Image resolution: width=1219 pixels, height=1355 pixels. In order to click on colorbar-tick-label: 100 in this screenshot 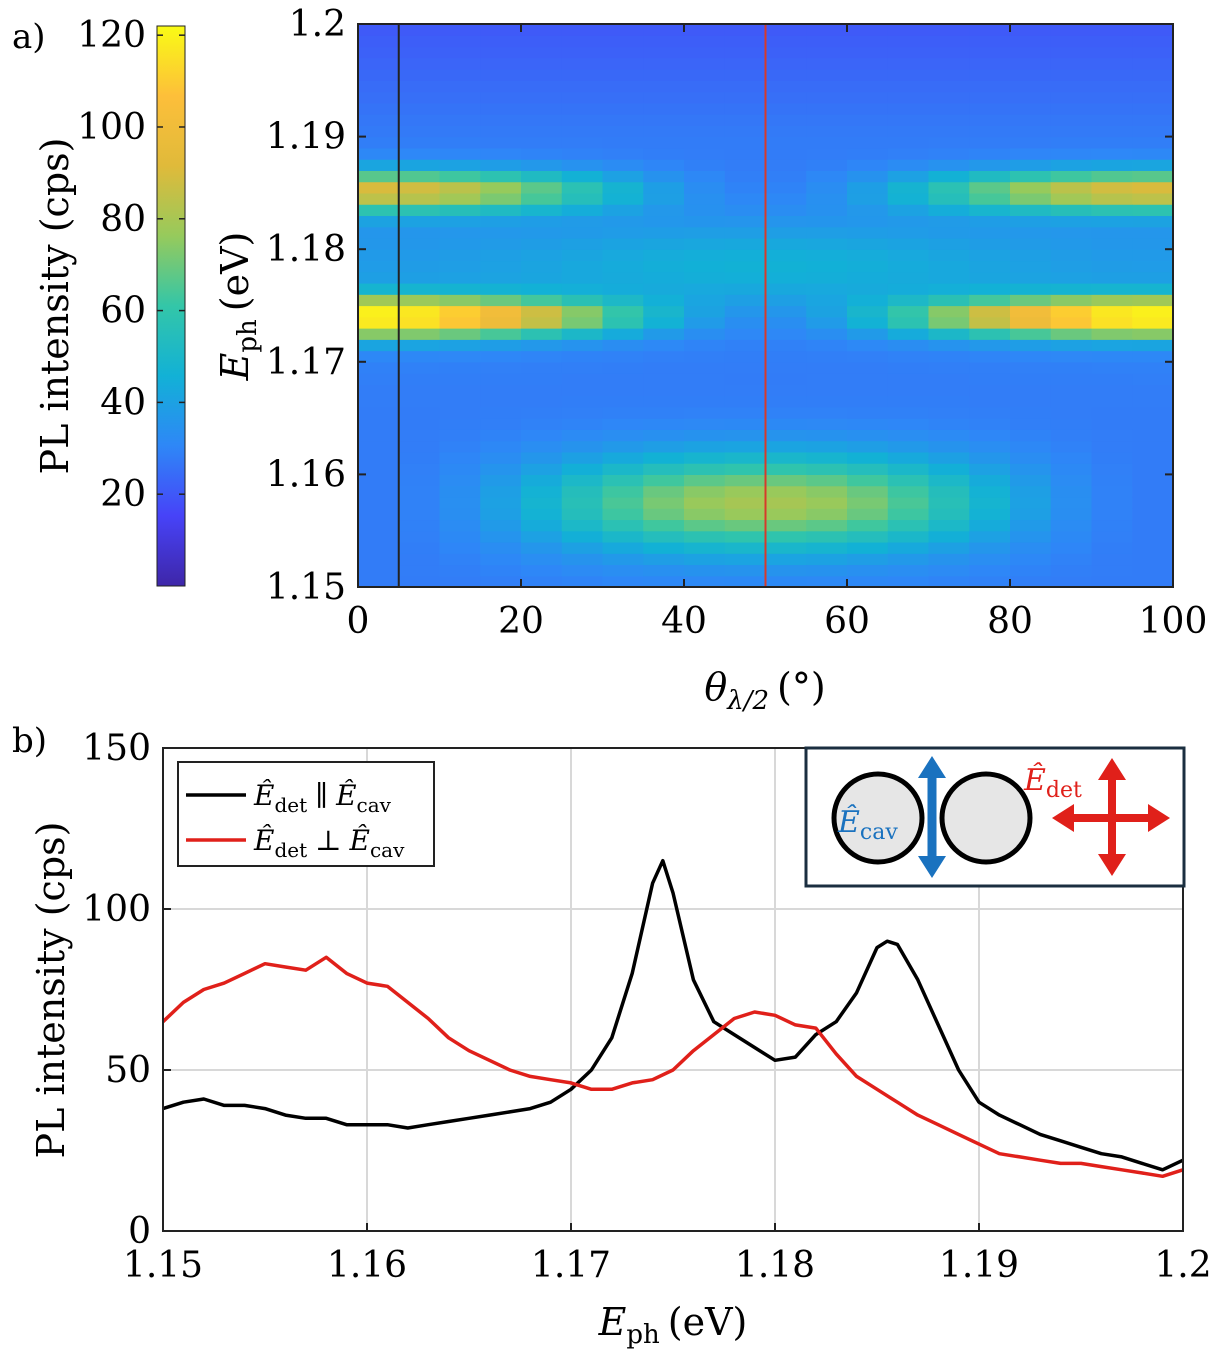, I will do `click(111, 127)`.